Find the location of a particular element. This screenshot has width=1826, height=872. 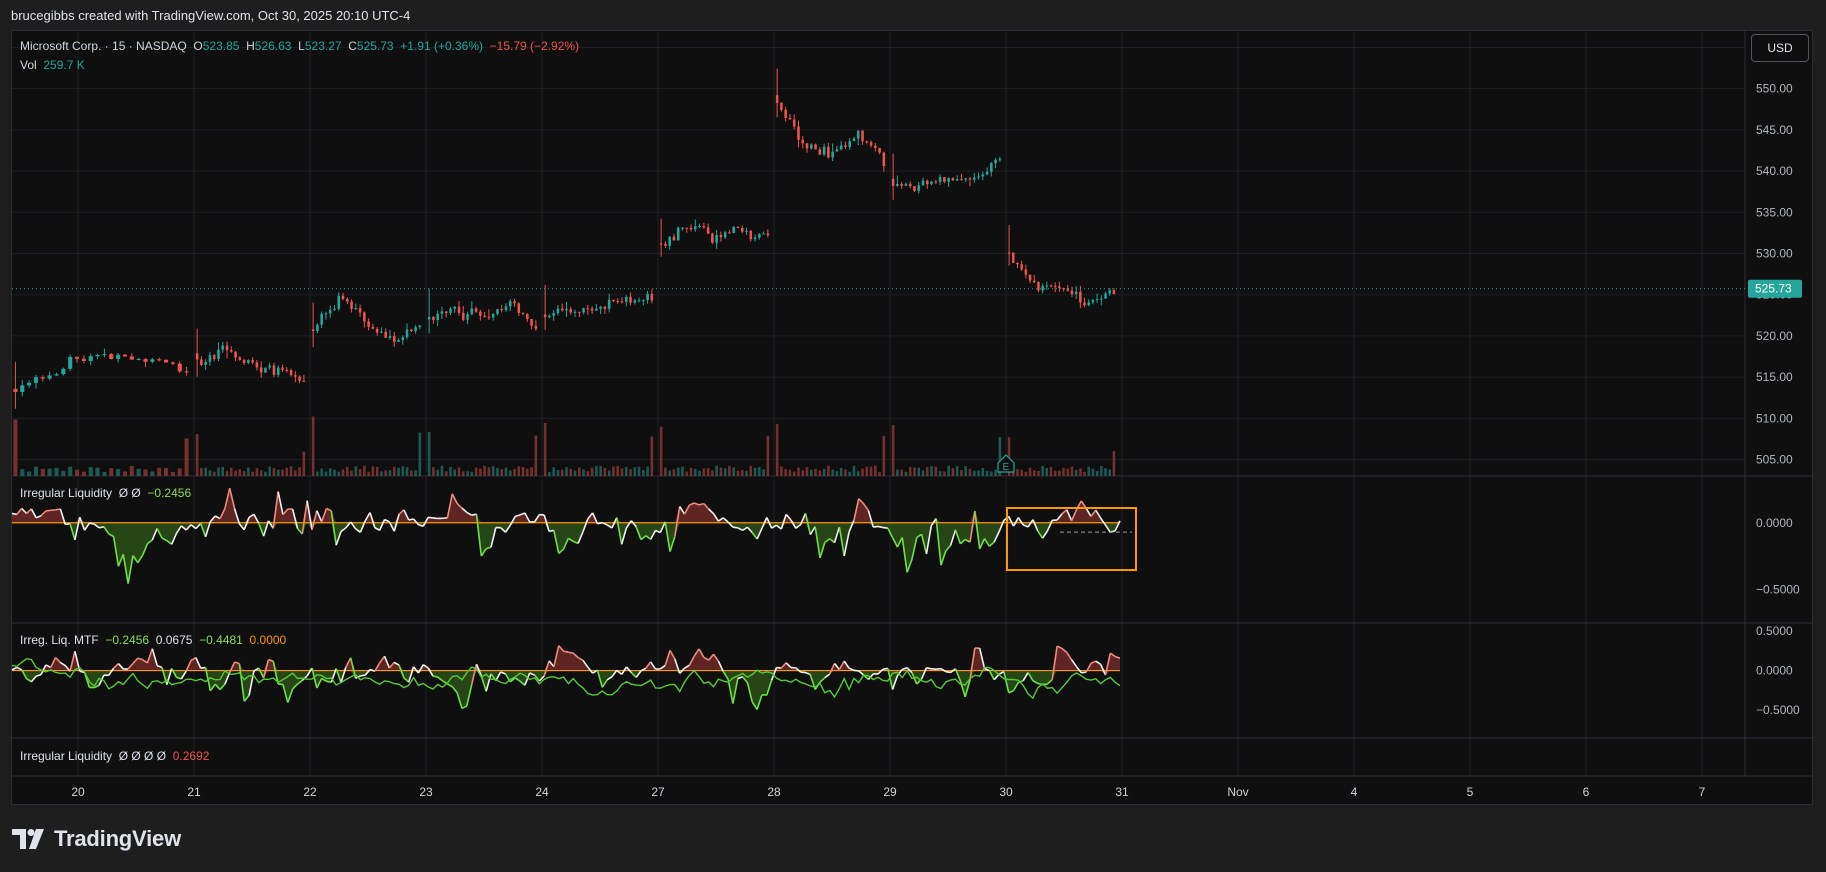

price-tick-label: 540.00 is located at coordinates (1774, 171).